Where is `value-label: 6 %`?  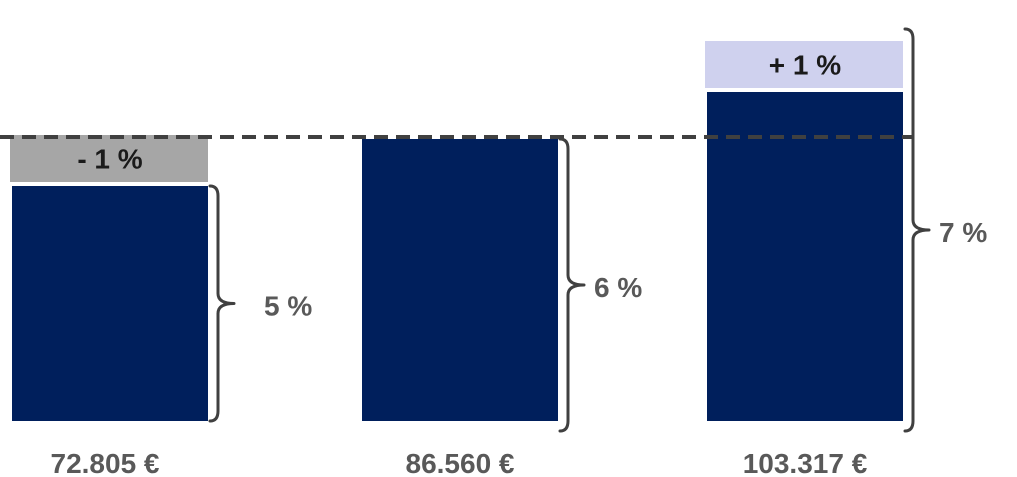
value-label: 6 % is located at coordinates (618, 287).